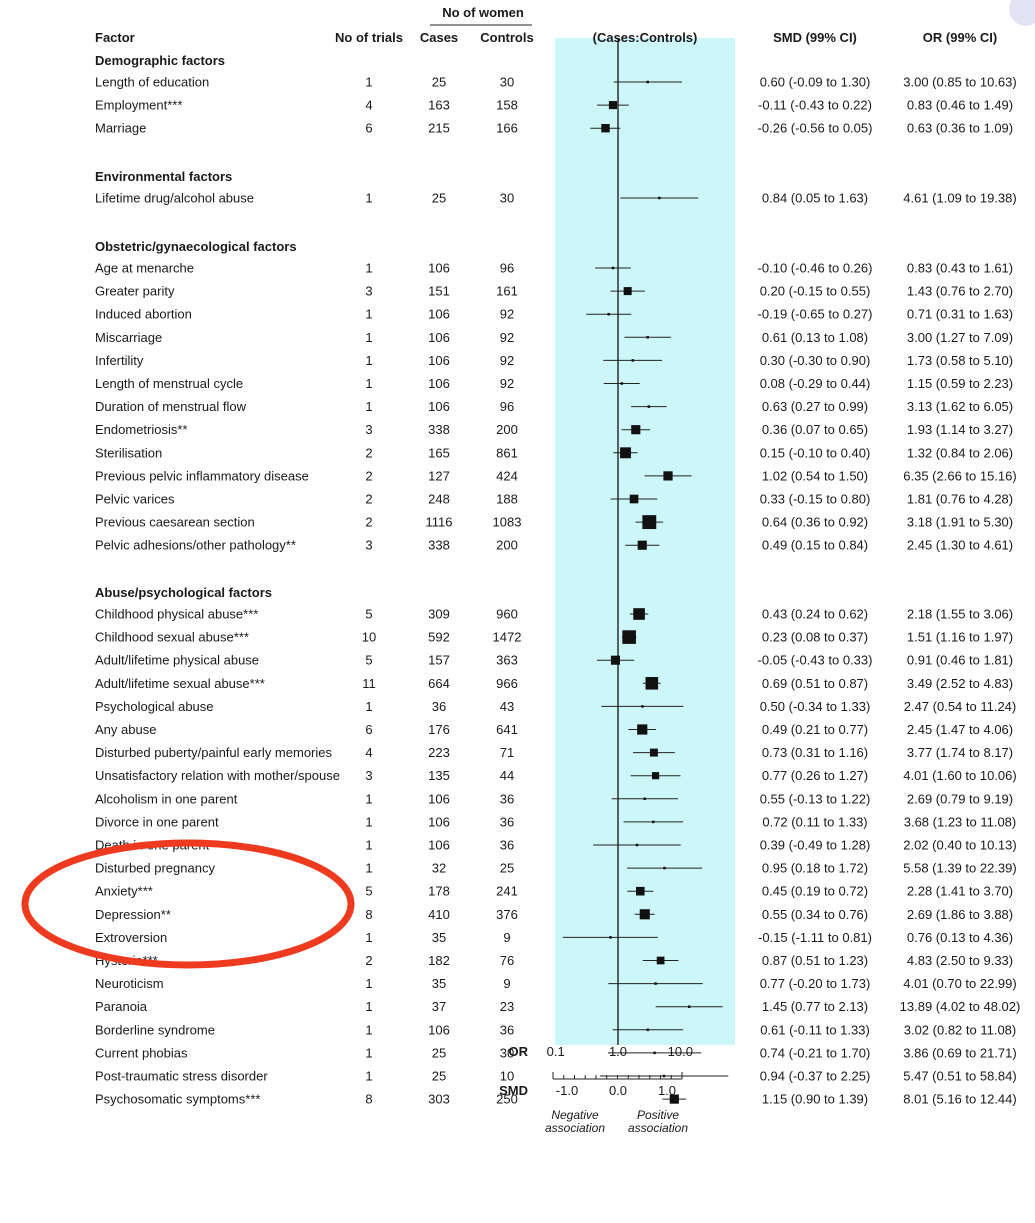 The height and width of the screenshot is (1223, 1035). Describe the element at coordinates (507, 868) in the screenshot. I see `controls-value: 25` at that location.